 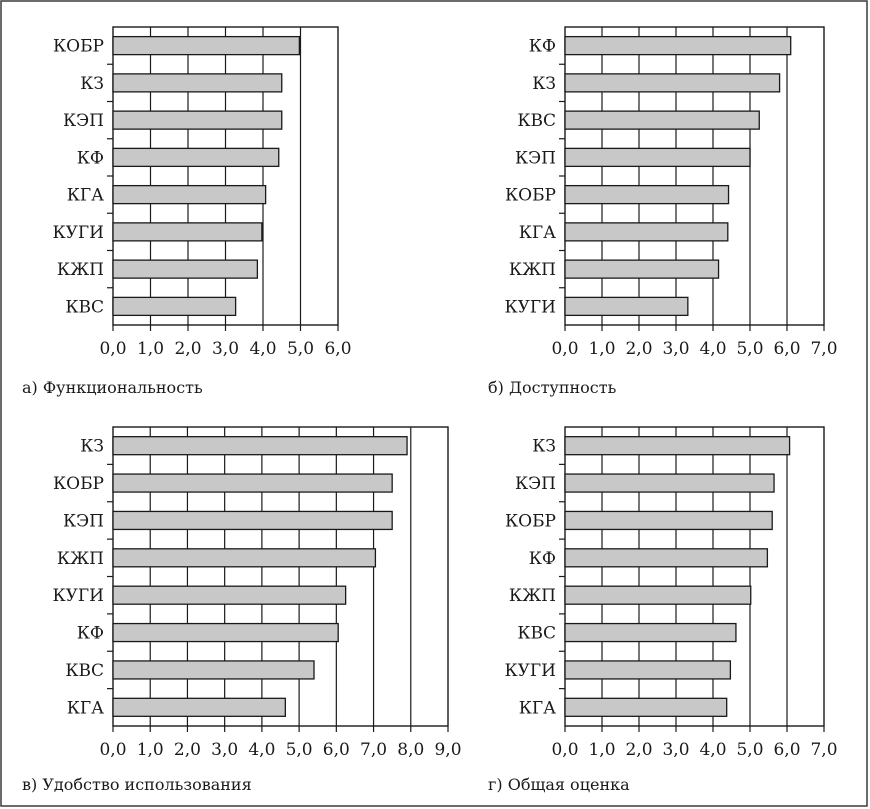 I want to click on chart-functionality-category-label: КФ, so click(x=90, y=158).